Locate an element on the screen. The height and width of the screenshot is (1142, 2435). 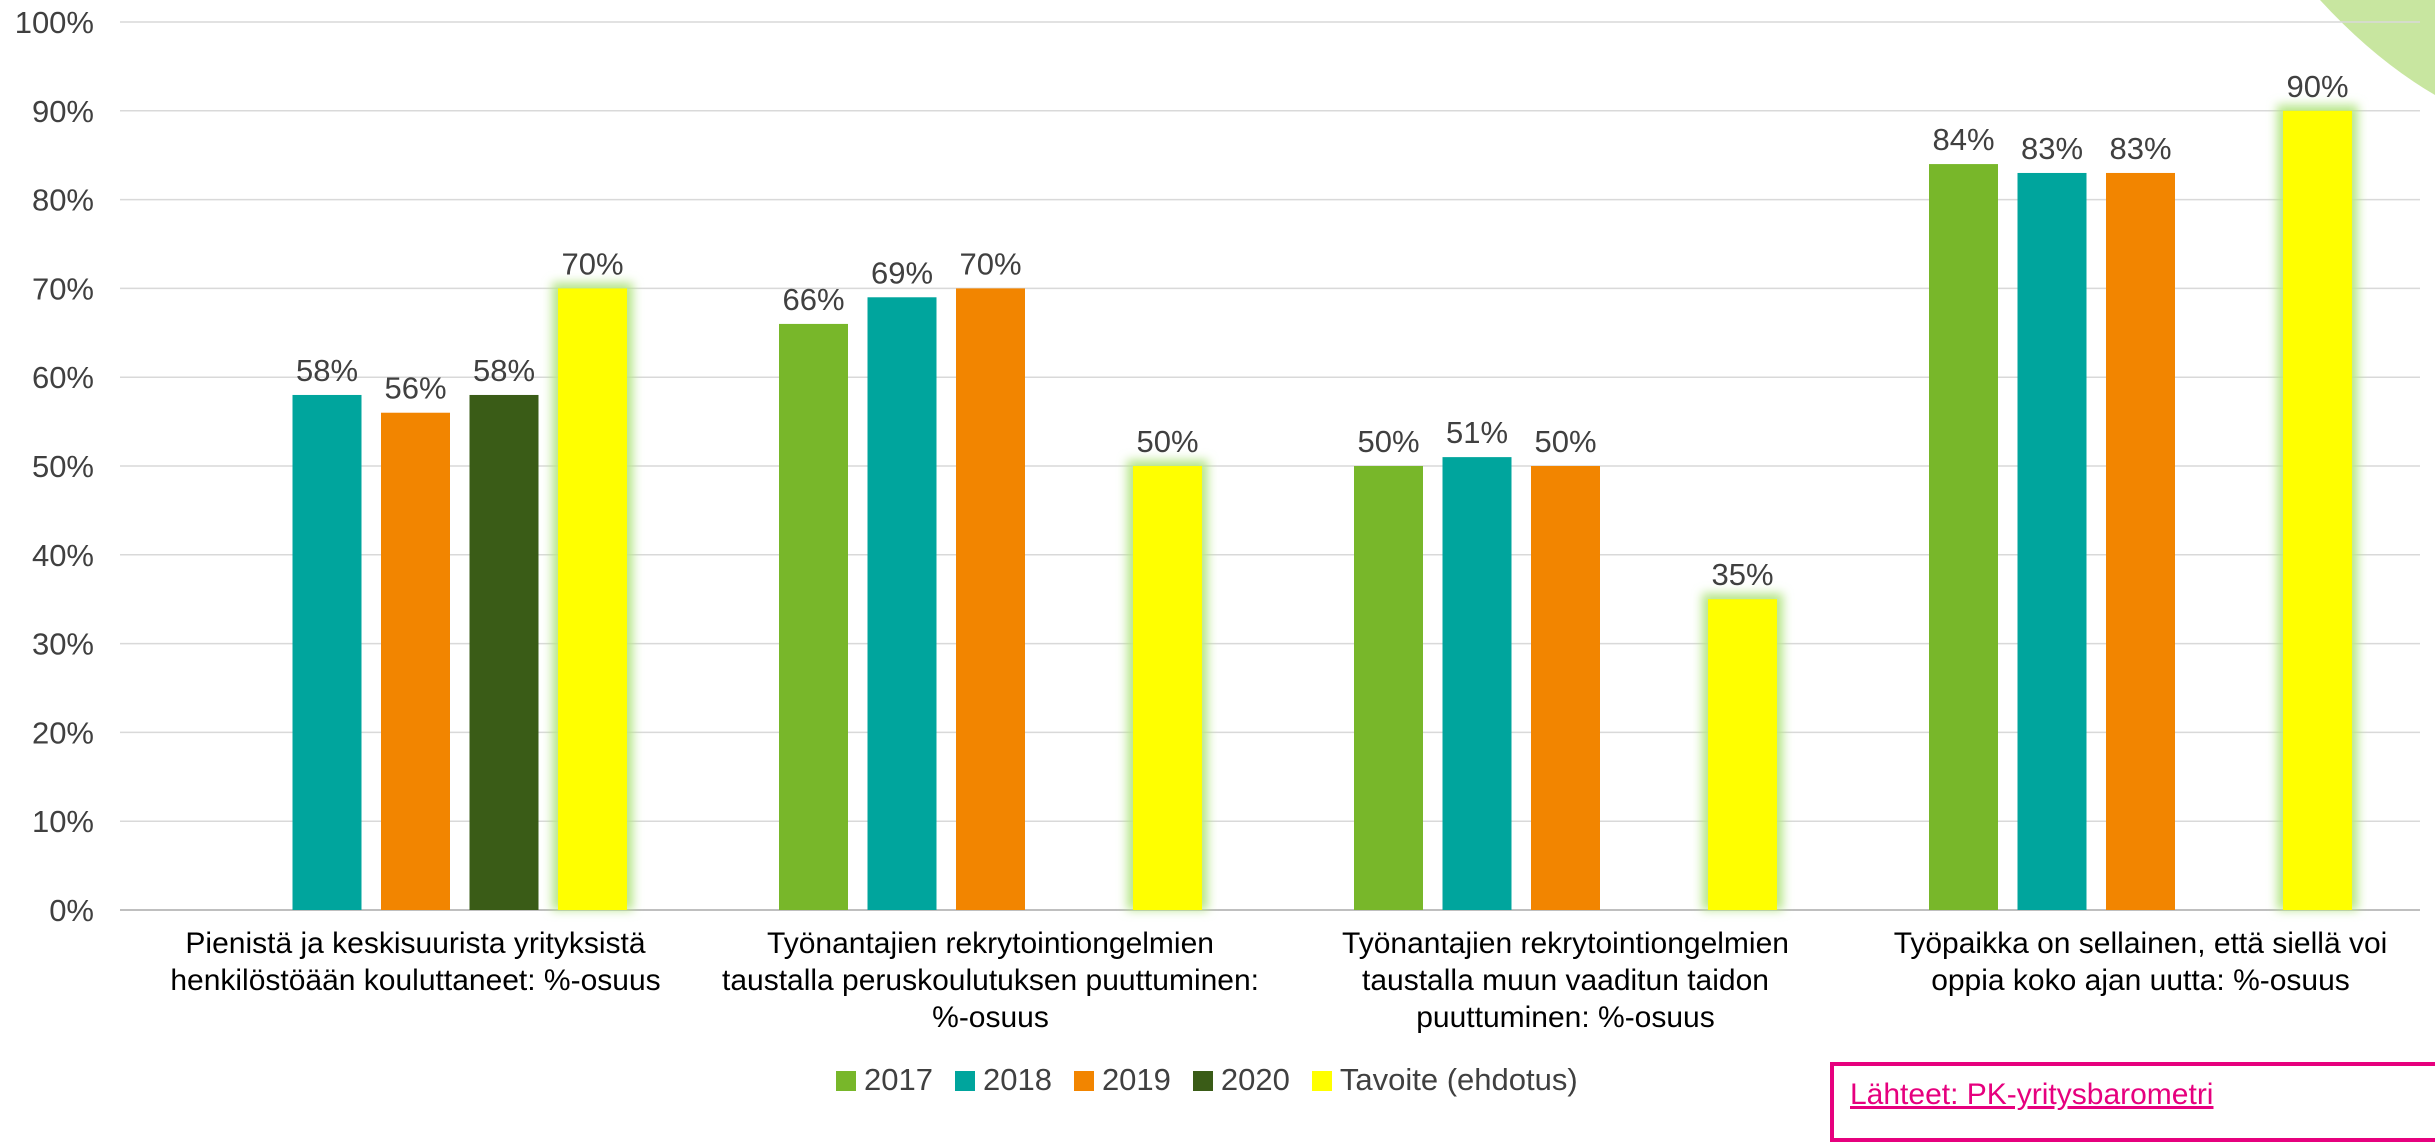
data-label: 35% is located at coordinates (1742, 574).